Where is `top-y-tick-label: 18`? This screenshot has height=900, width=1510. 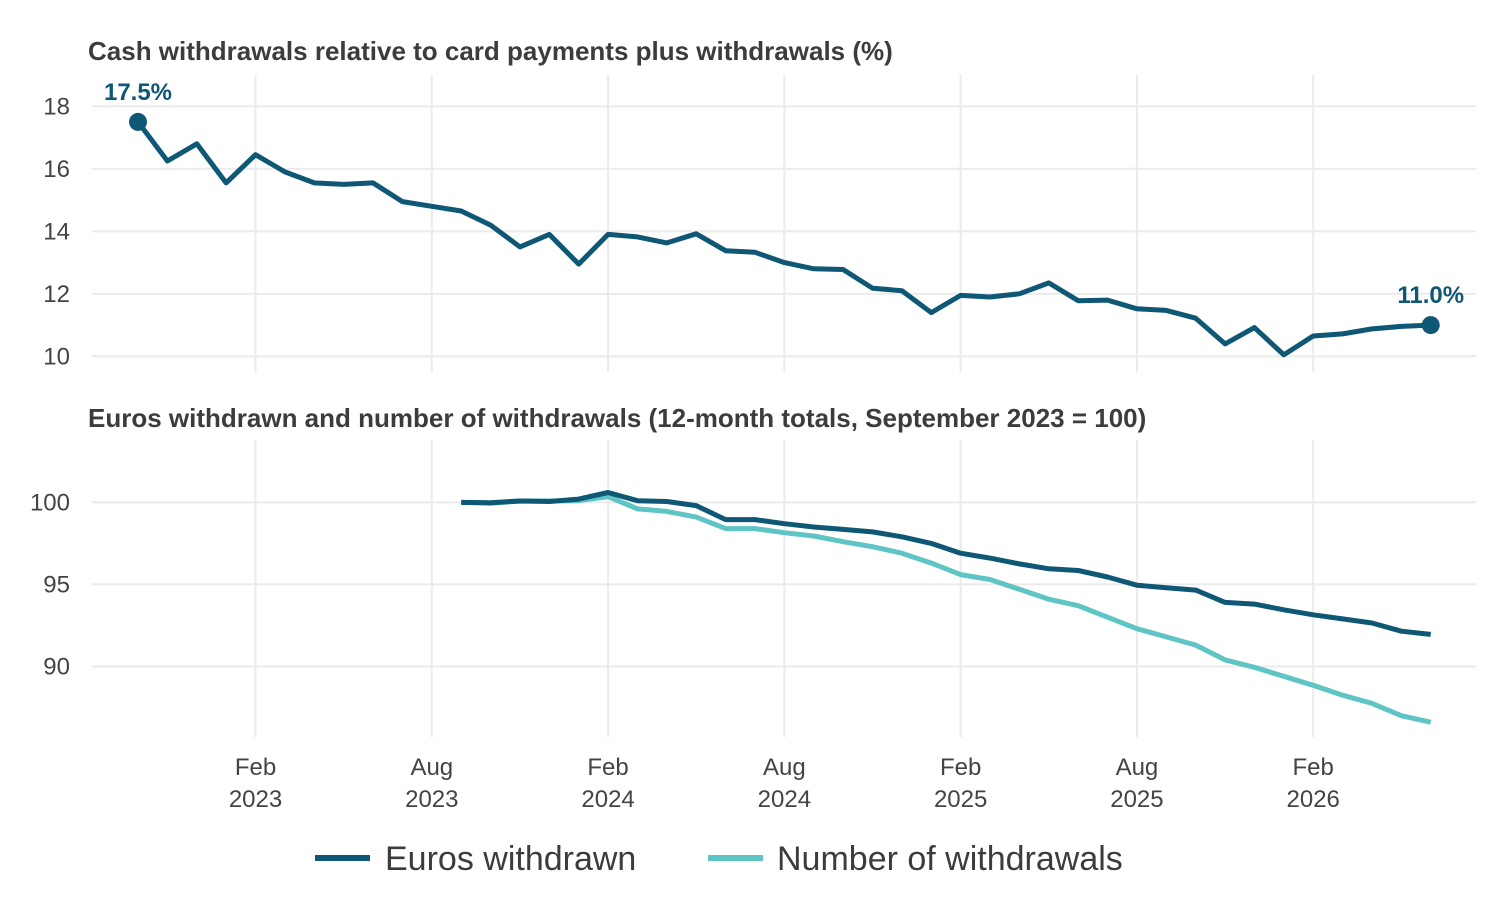
top-y-tick-label: 18 is located at coordinates (56, 106).